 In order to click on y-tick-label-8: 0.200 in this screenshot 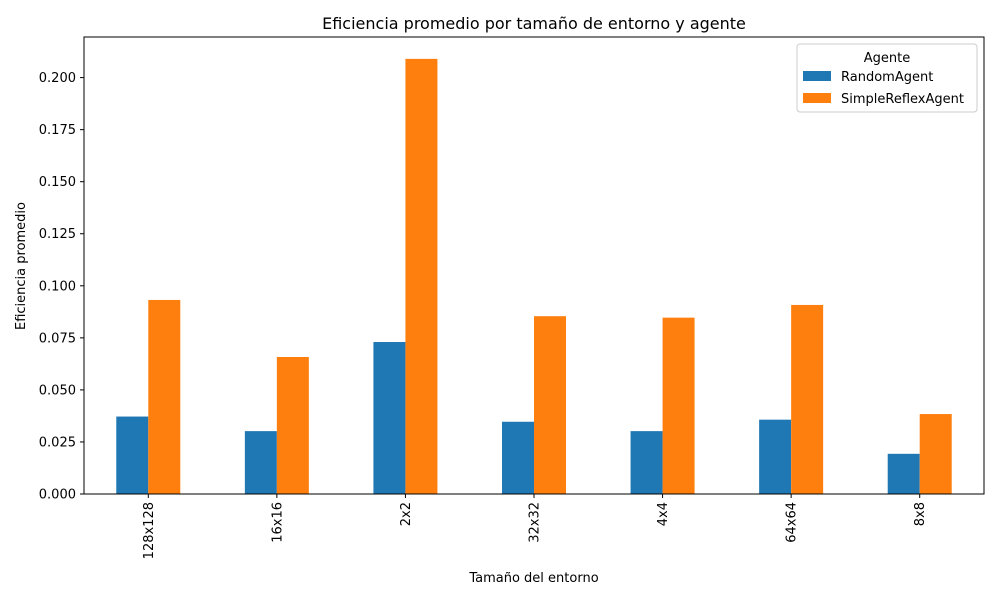, I will do `click(57, 78)`.